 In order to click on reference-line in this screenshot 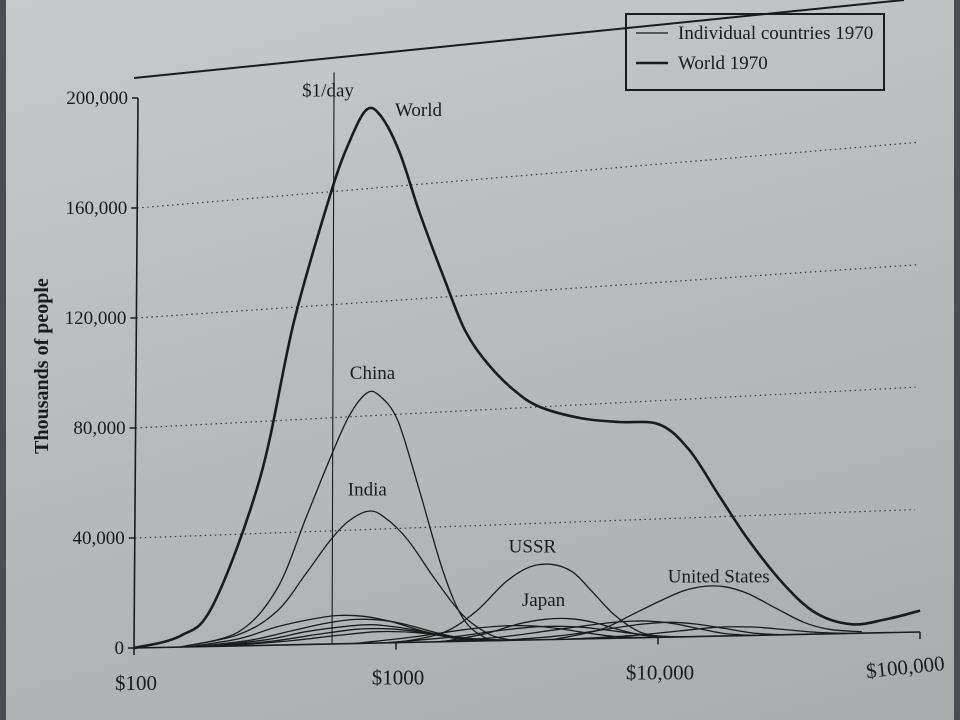, I will do `click(333, 358)`.